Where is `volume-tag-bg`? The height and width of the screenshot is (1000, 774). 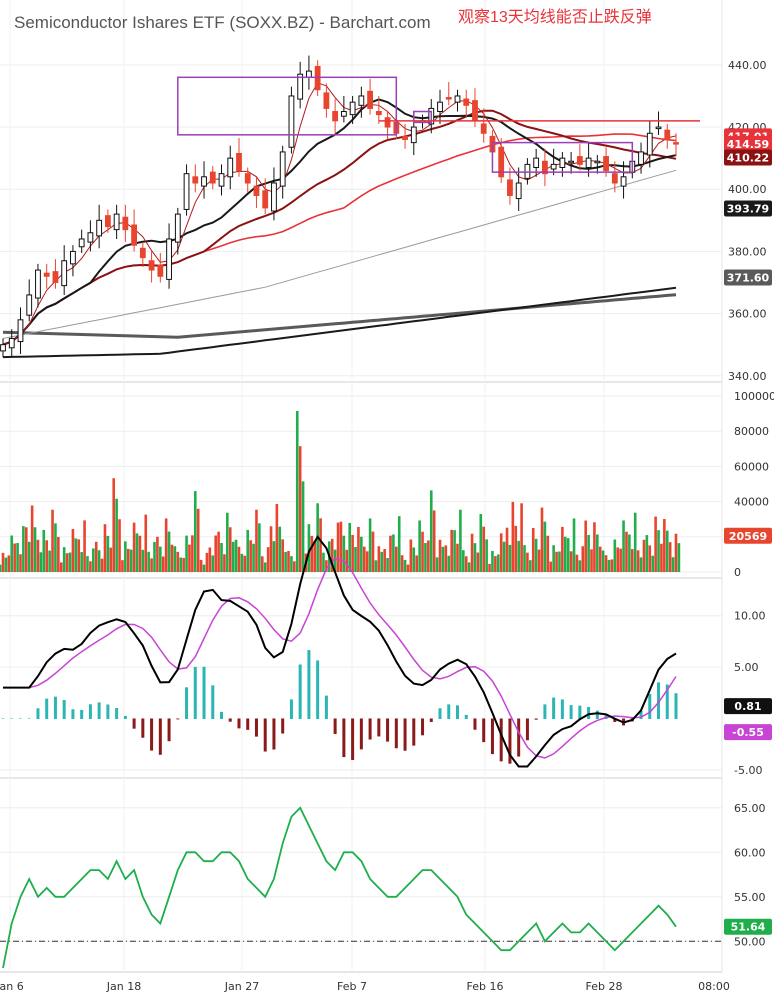
volume-tag-bg is located at coordinates (748, 535).